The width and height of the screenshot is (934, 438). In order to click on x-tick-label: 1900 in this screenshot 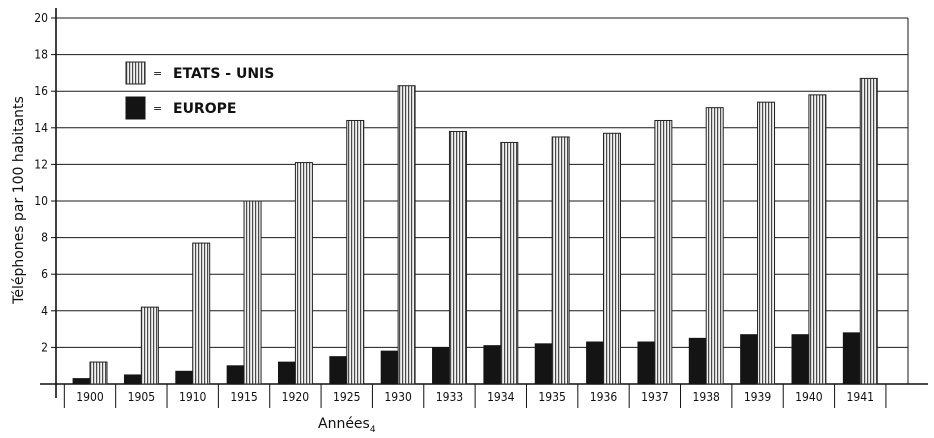, I will do `click(90, 397)`.